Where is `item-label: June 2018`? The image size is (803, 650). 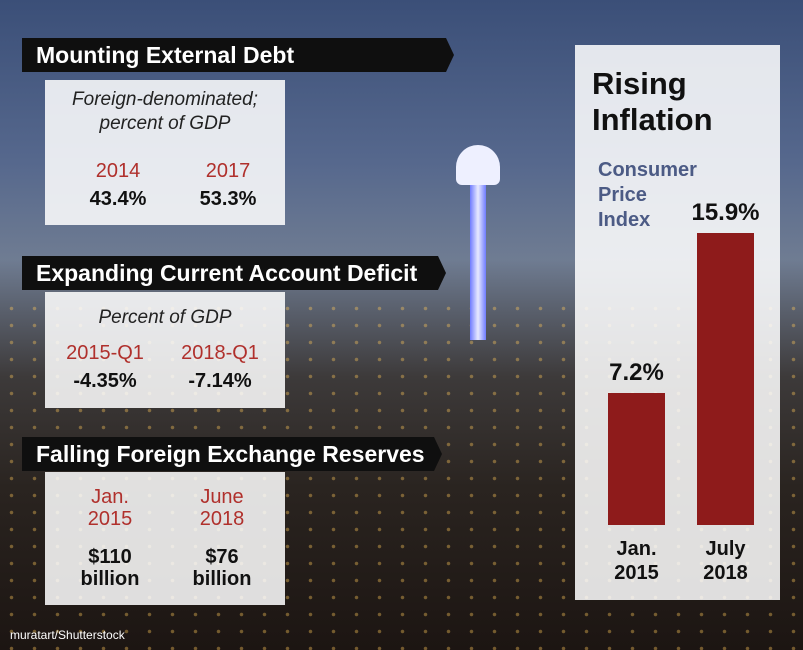 item-label: June 2018 is located at coordinates (222, 508).